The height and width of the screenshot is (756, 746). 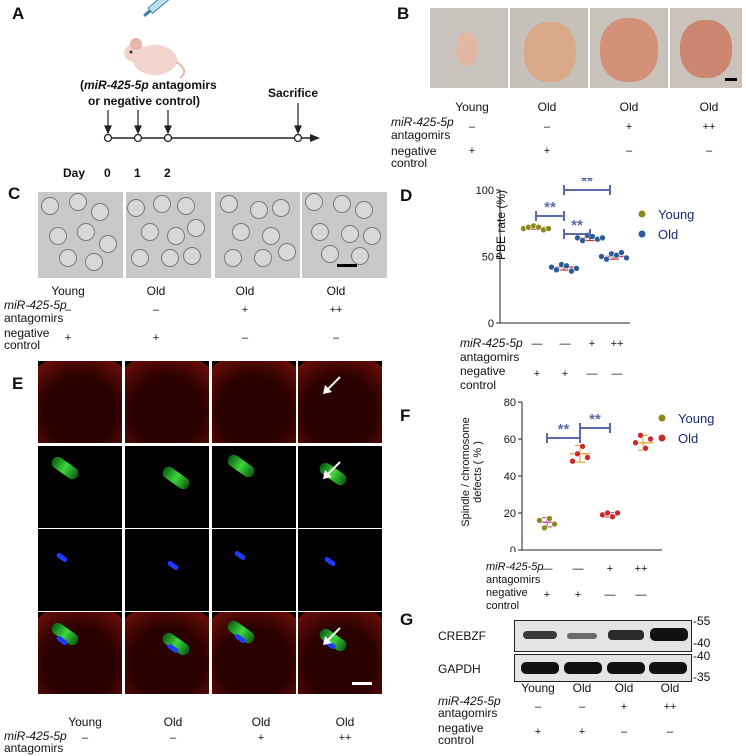 I want to click on panel-label-g: G, so click(x=407, y=619).